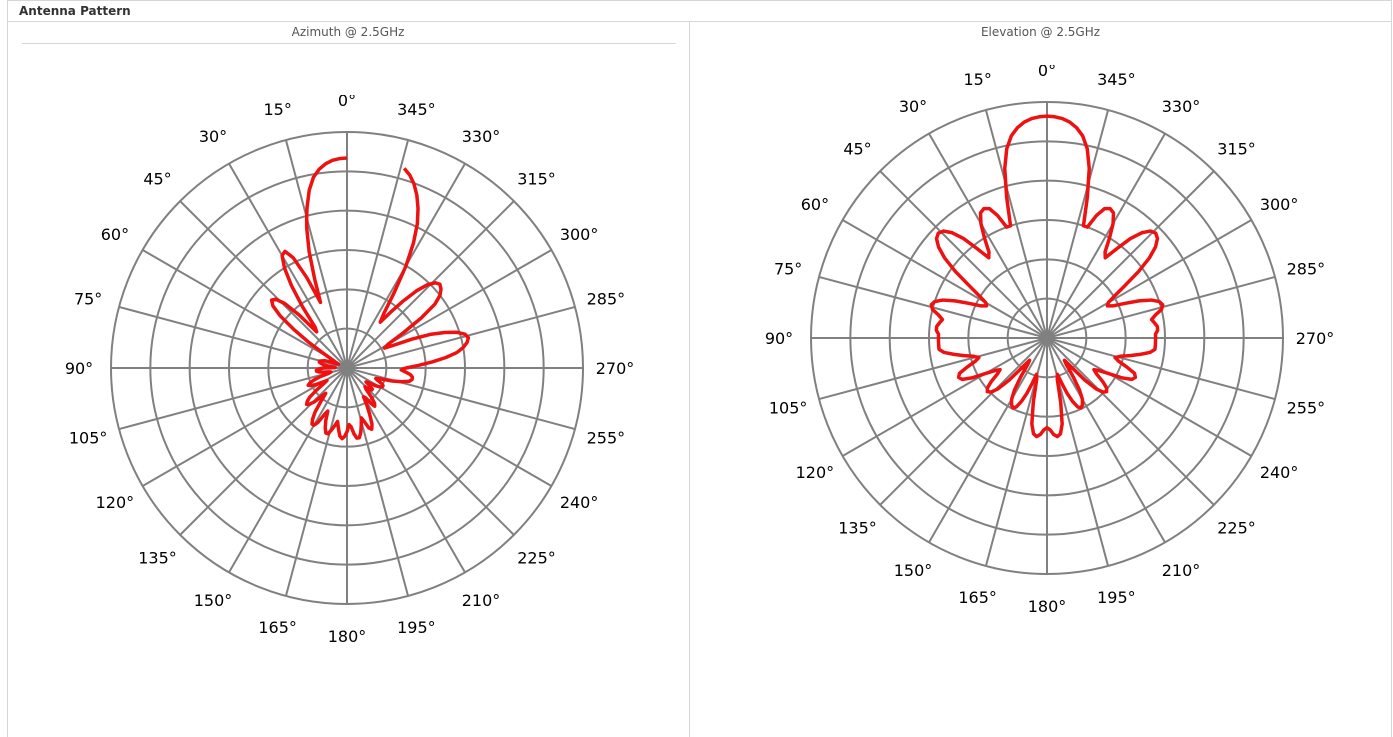  What do you see at coordinates (1181, 570) in the screenshot?
I see `elevation-angle-label-210: 210°` at bounding box center [1181, 570].